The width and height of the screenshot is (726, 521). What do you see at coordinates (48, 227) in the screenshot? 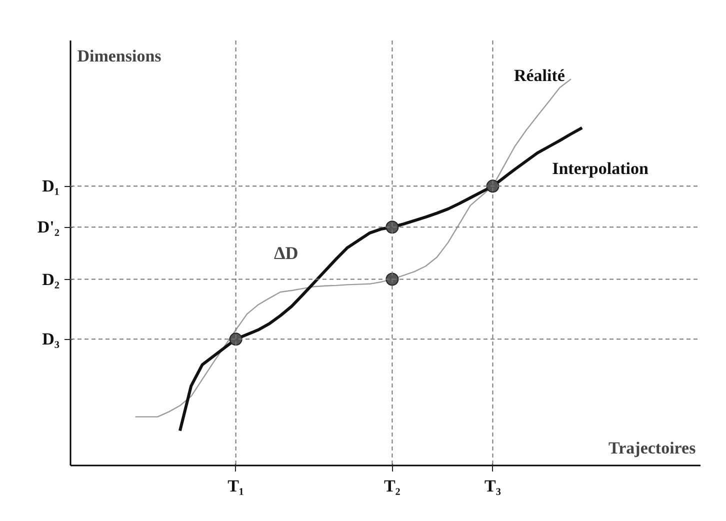
I see `ref-line-label: D'₂` at bounding box center [48, 227].